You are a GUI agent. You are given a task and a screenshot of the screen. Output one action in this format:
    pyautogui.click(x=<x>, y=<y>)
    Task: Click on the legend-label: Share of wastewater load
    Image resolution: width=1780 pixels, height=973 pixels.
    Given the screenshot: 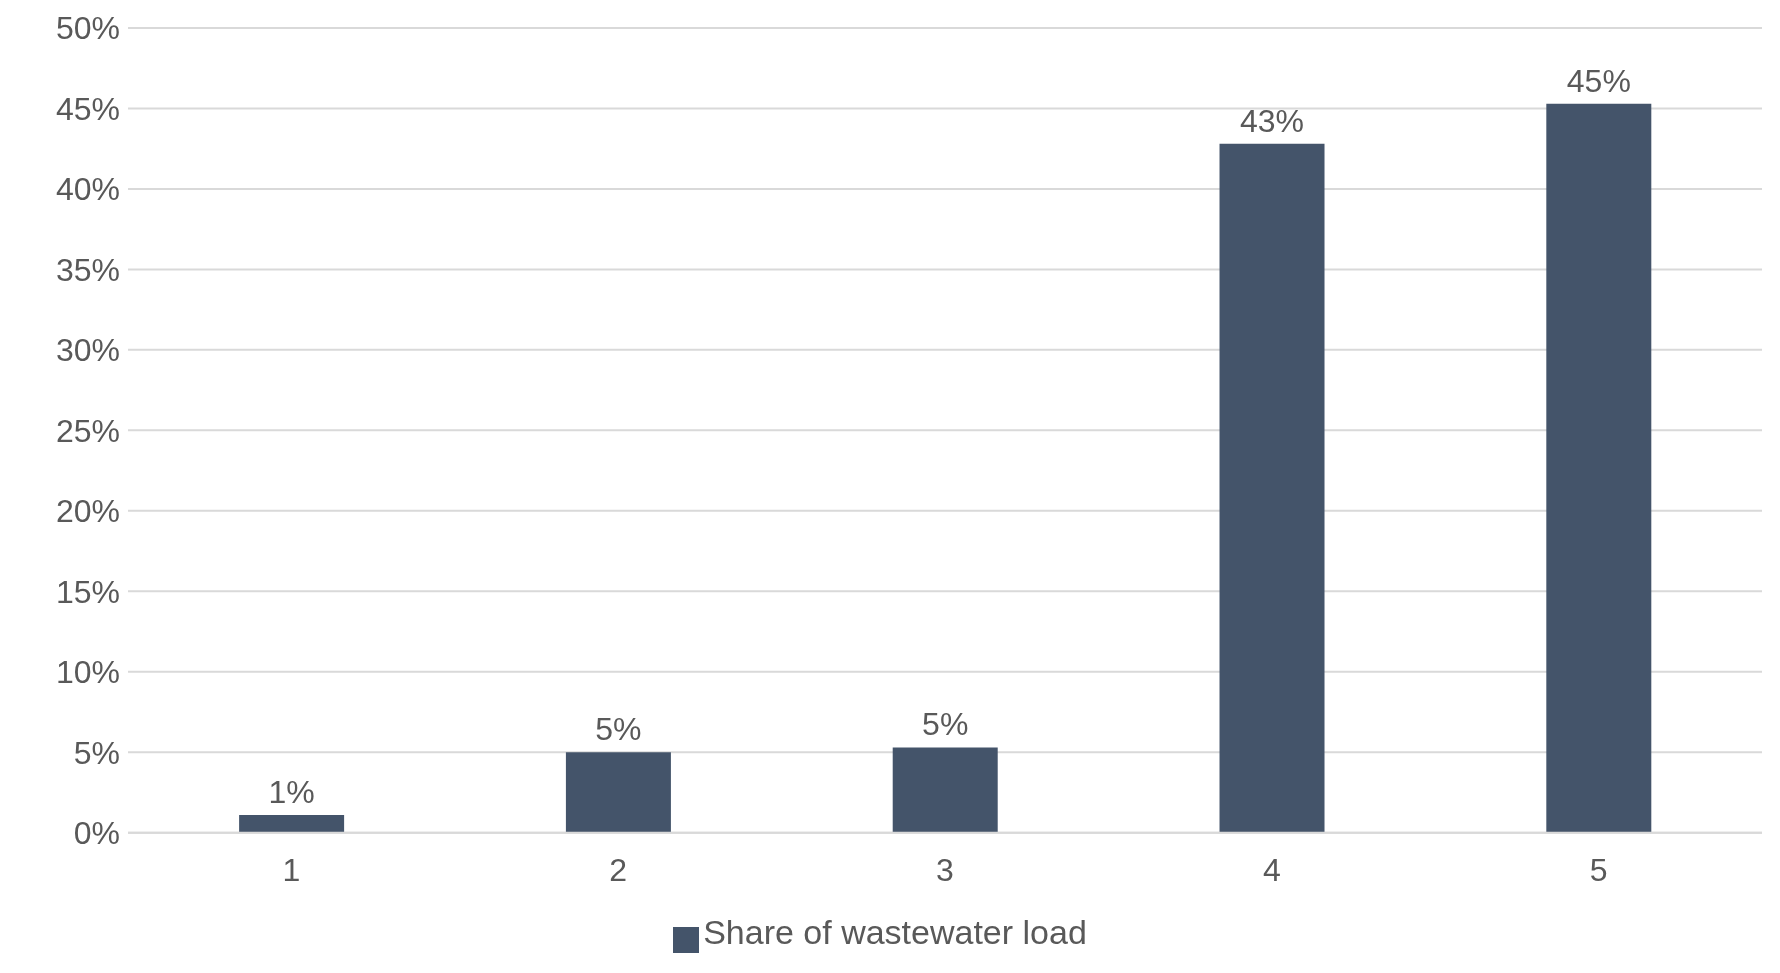 What is the action you would take?
    pyautogui.click(x=895, y=931)
    